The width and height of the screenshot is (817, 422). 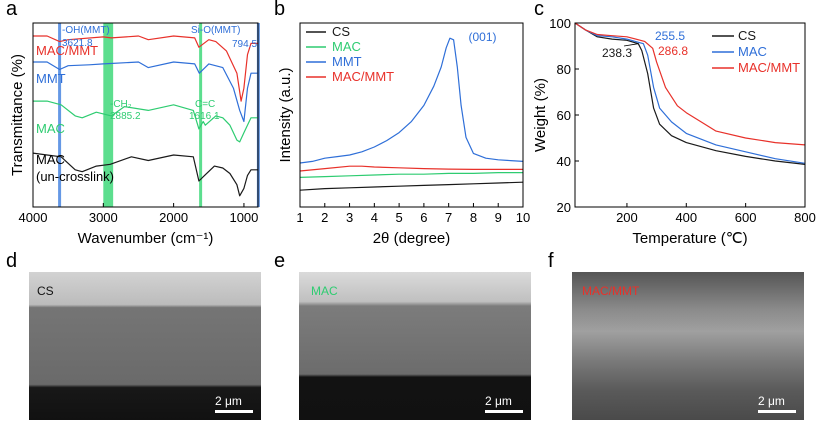 I want to click on c-xtick-label: 600, so click(x=746, y=217).